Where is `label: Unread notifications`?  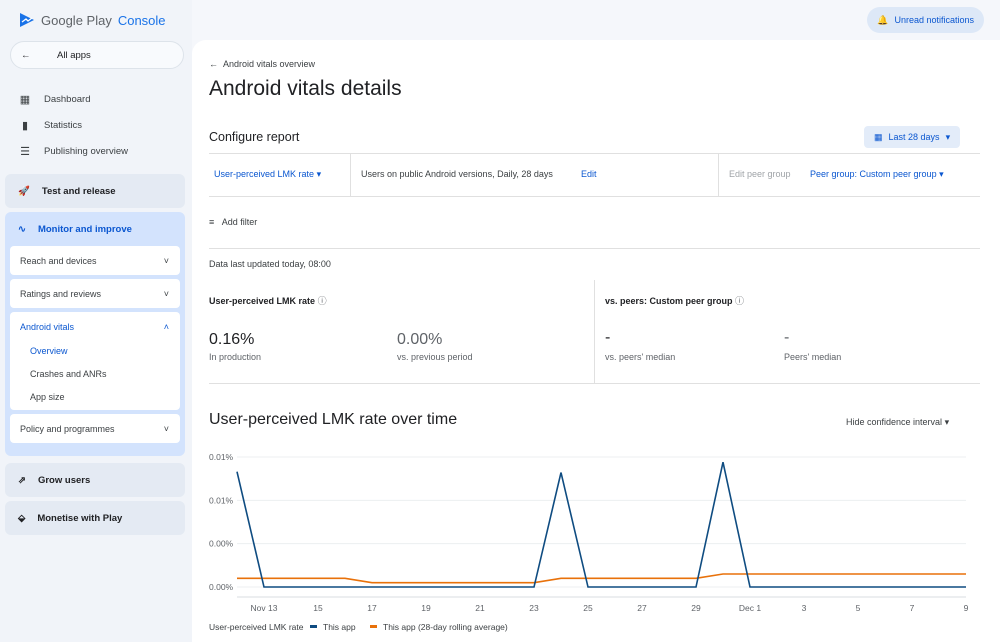 label: Unread notifications is located at coordinates (934, 20).